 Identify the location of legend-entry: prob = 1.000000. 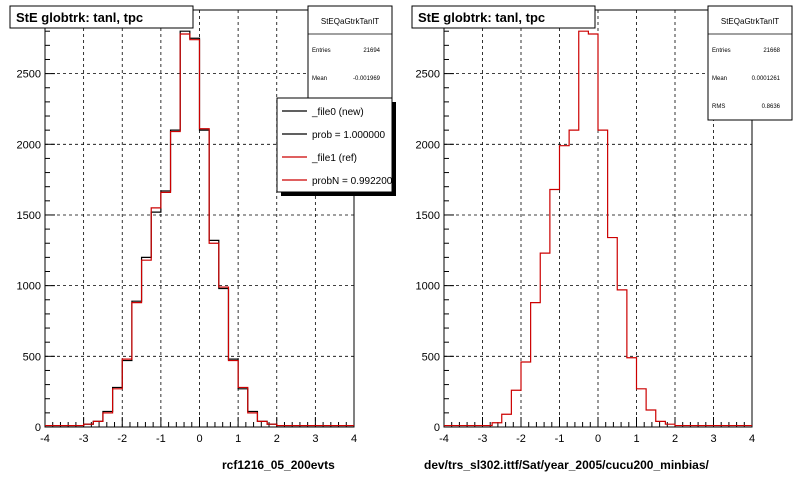
(349, 135).